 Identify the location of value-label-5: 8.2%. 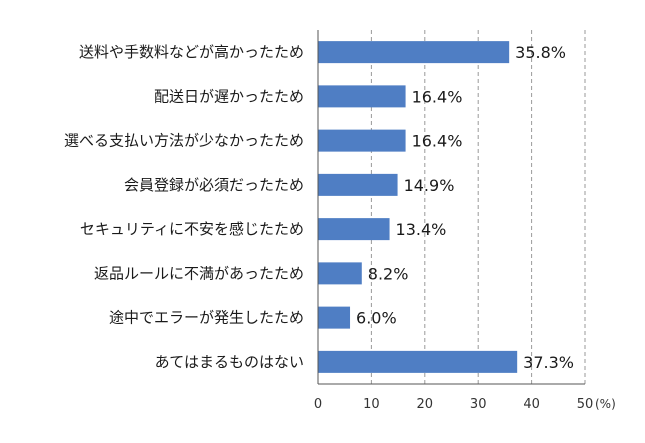
(388, 273).